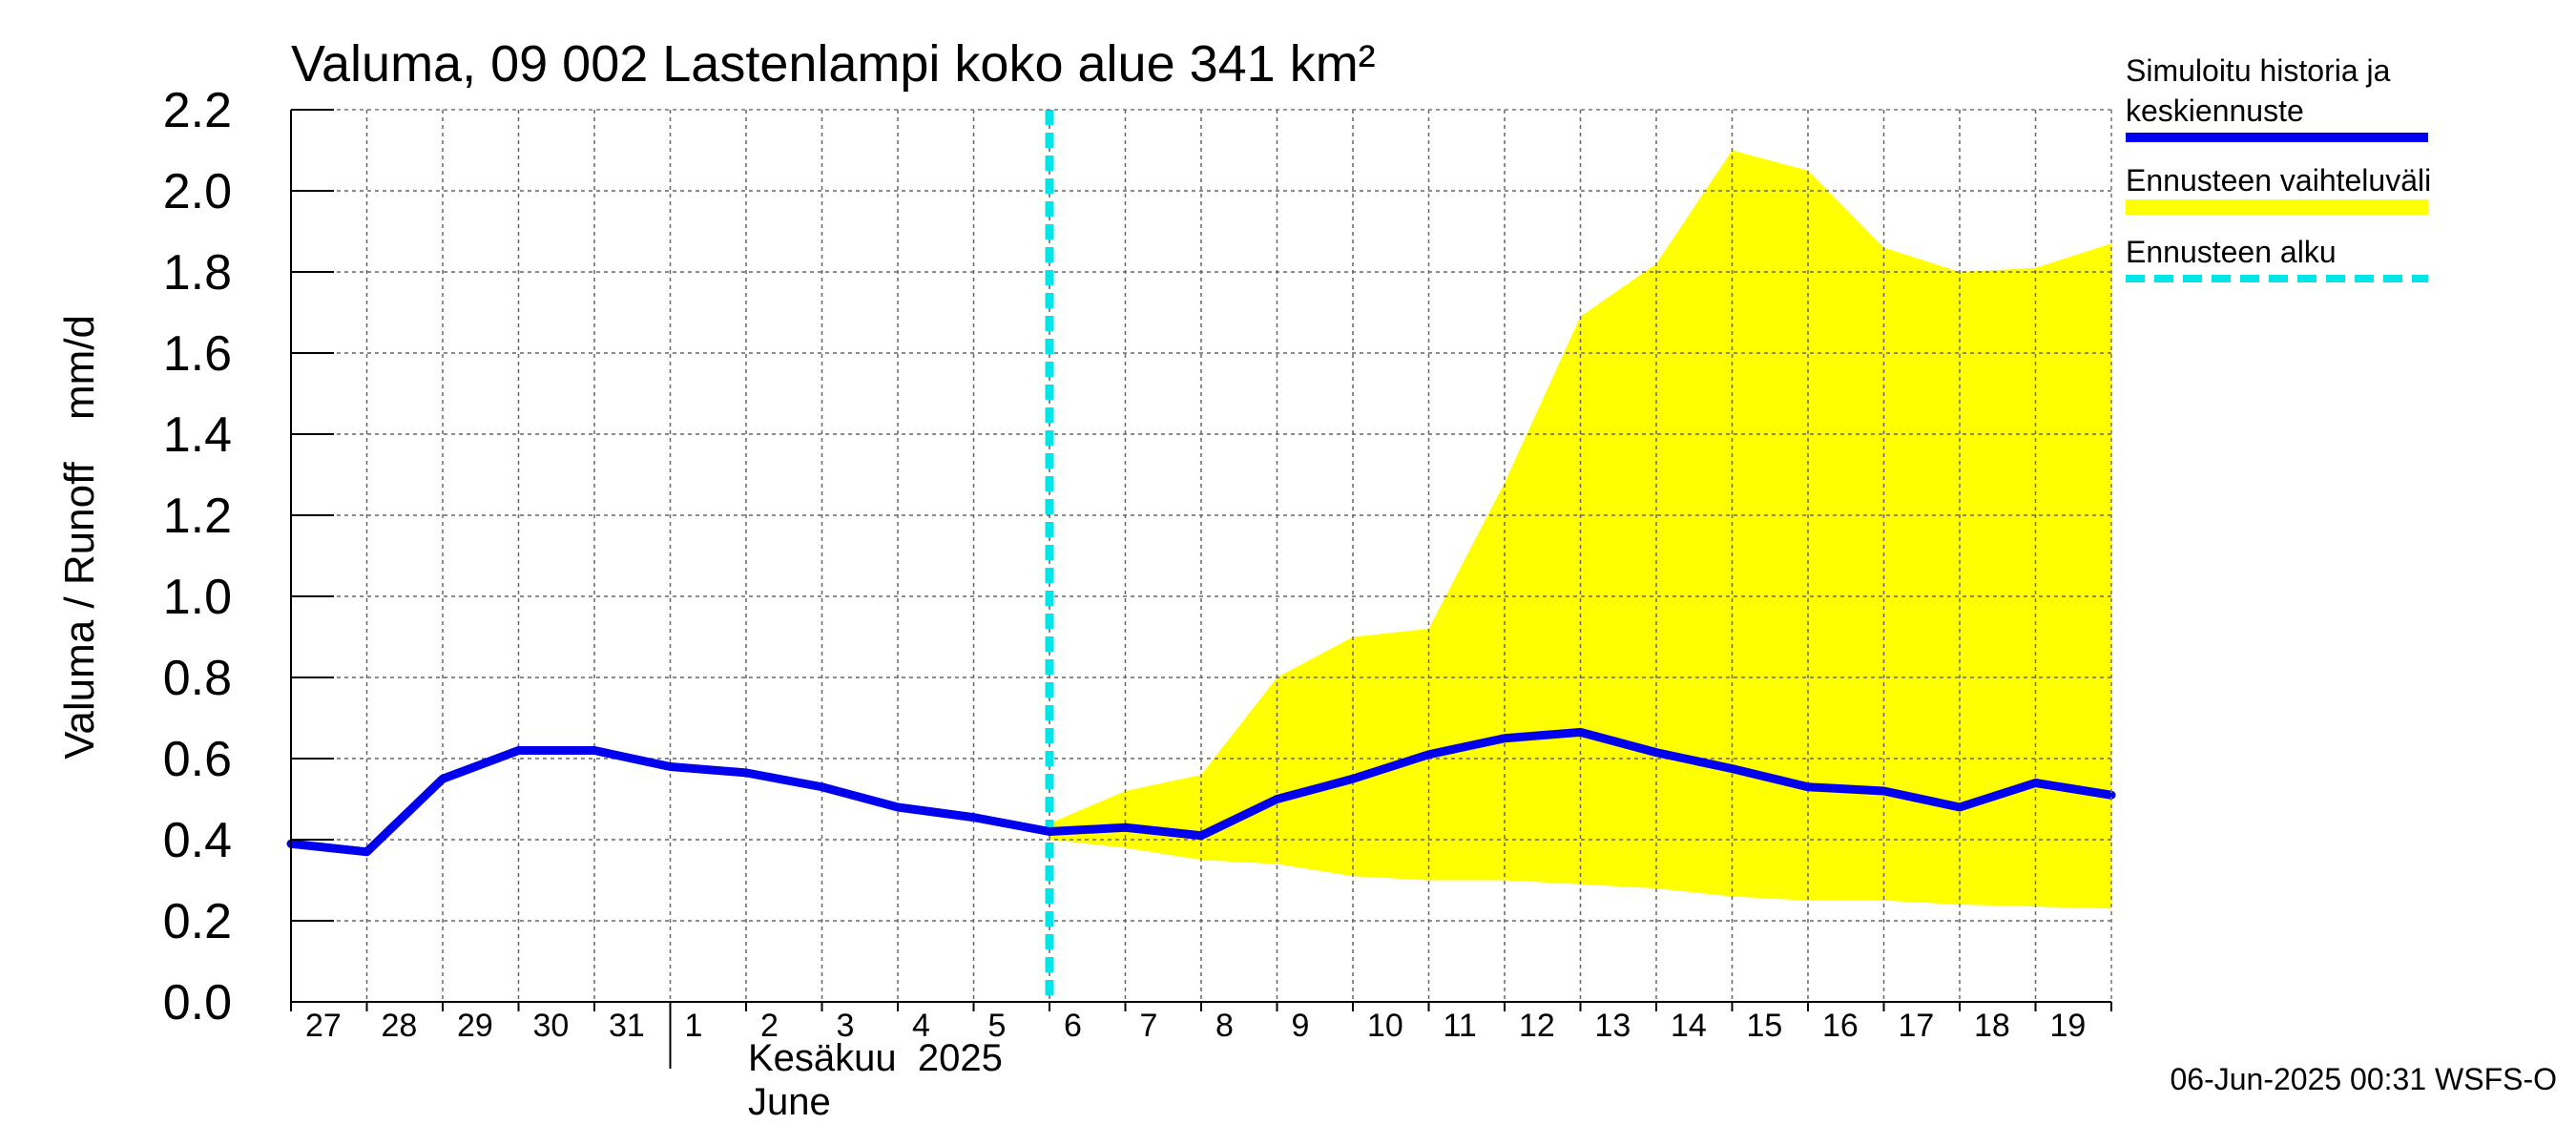 The height and width of the screenshot is (1145, 2576). Describe the element at coordinates (1460, 1026) in the screenshot. I see `x-tick-label: 11` at that location.